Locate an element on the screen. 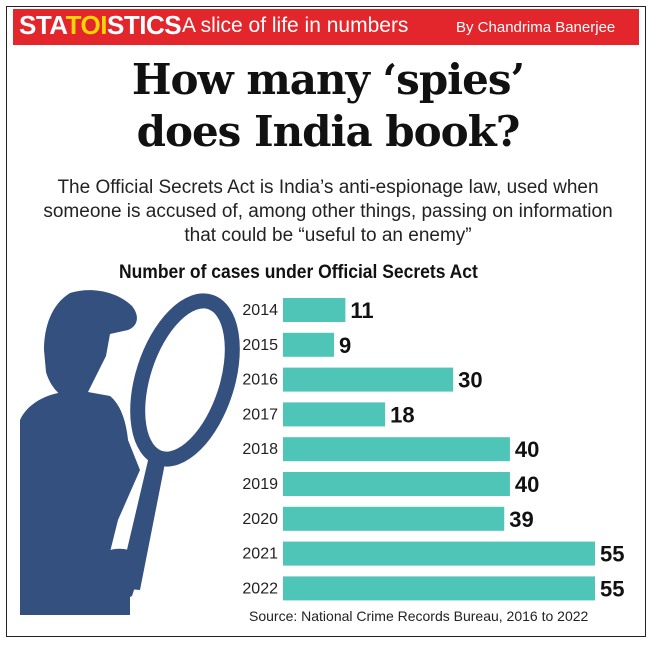  bar-2022 is located at coordinates (439, 588).